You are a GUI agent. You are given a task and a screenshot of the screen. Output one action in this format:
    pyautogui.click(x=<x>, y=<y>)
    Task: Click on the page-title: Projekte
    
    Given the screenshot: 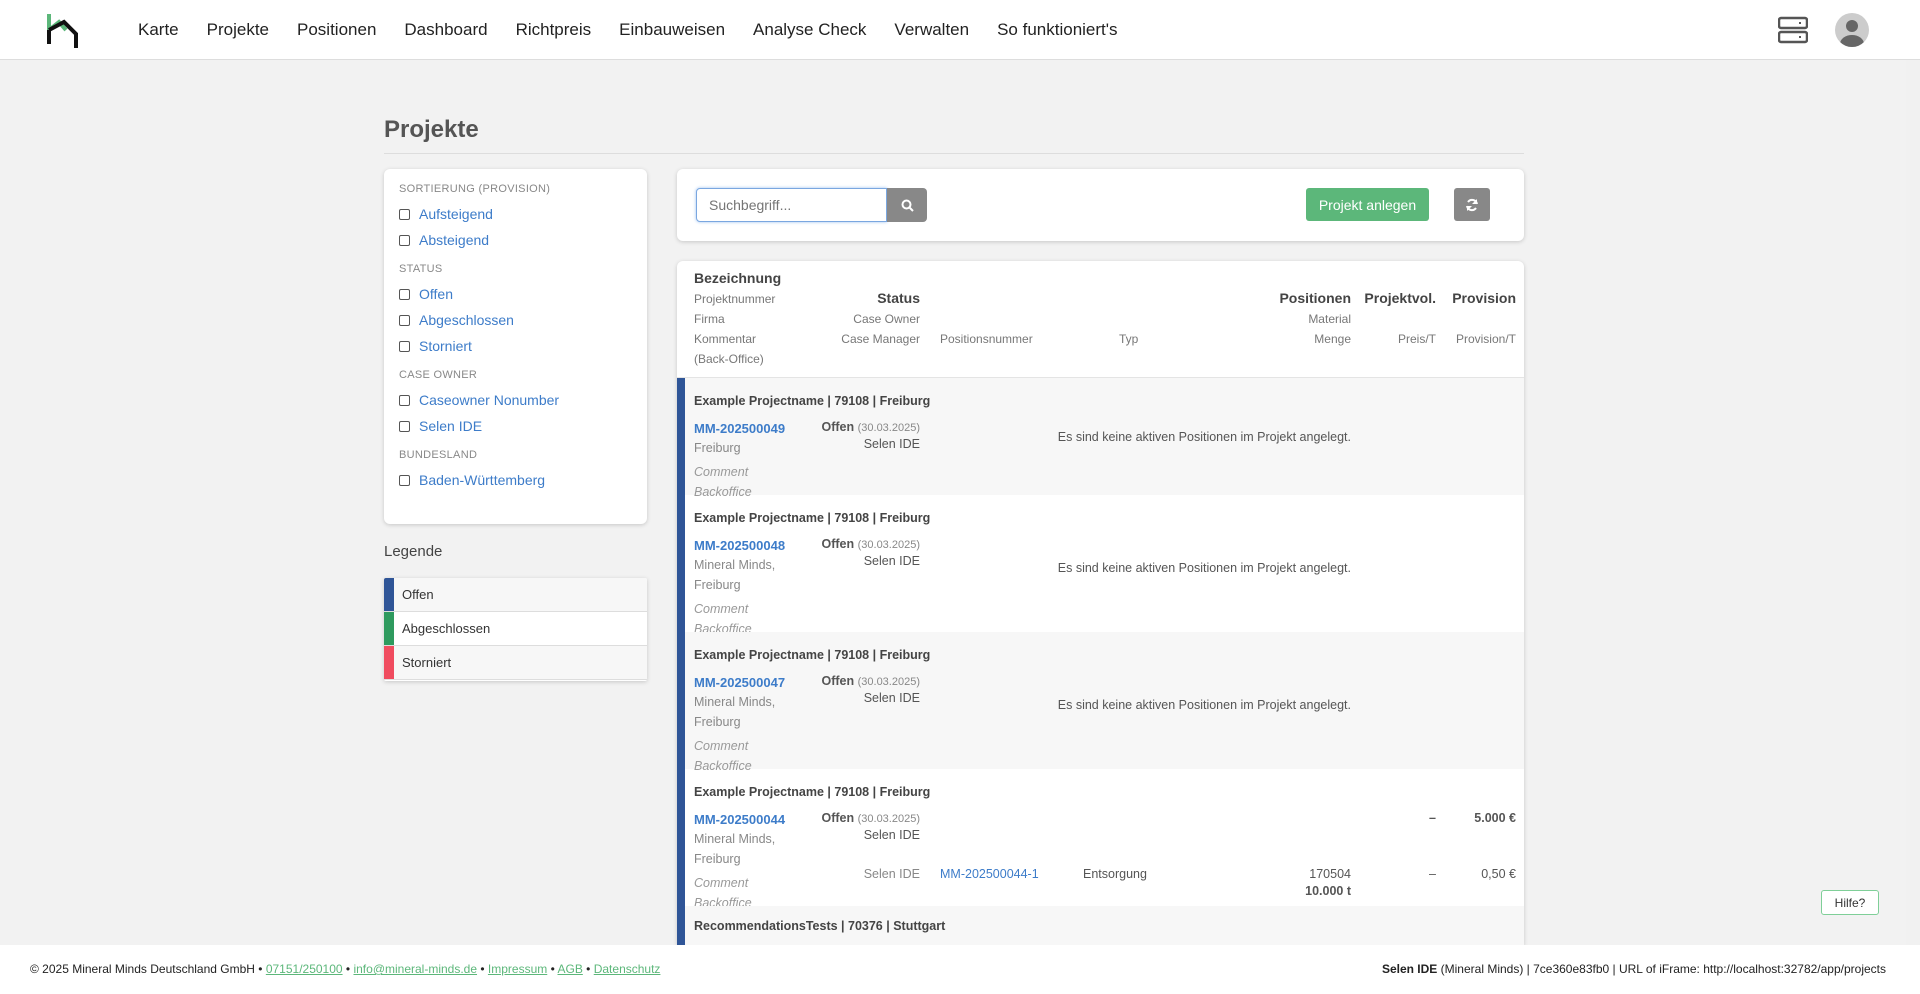 What is the action you would take?
    pyautogui.click(x=431, y=129)
    